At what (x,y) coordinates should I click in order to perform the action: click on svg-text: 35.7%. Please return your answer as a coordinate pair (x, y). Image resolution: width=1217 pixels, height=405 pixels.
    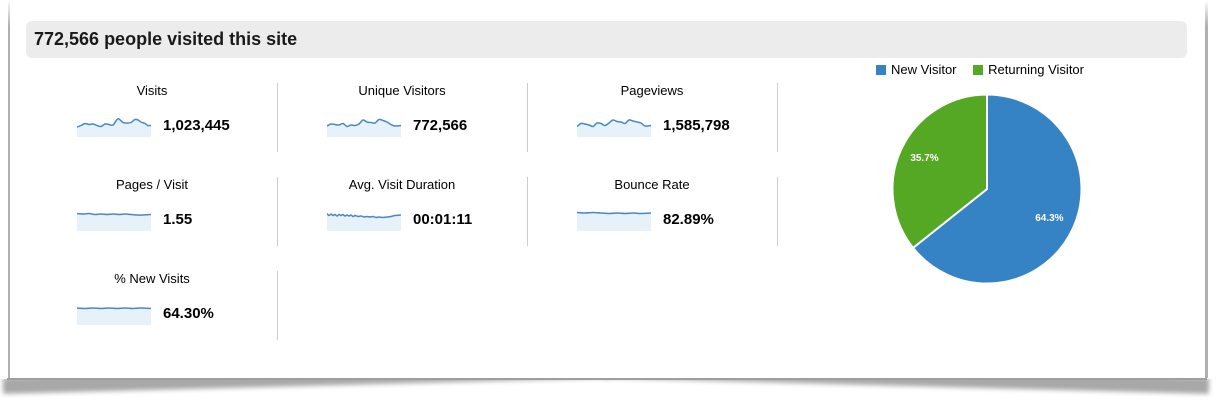
    Looking at the image, I should click on (924, 158).